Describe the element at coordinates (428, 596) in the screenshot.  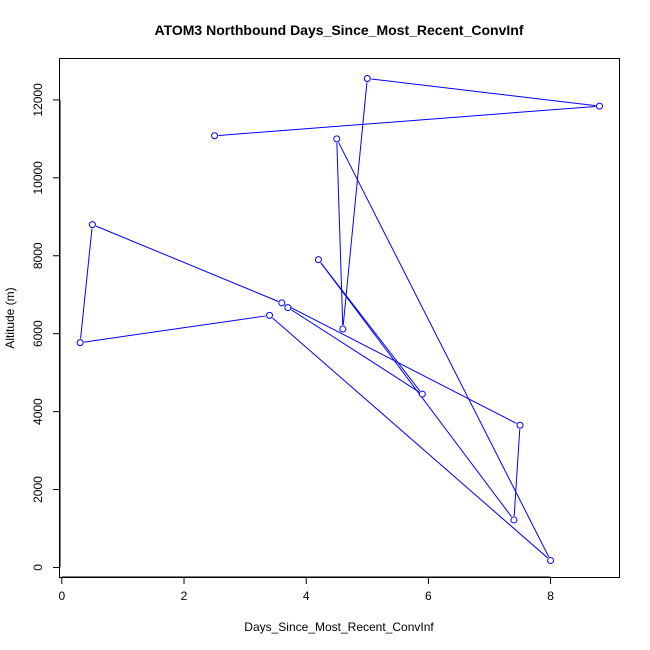
I see `x-tick-label: 6` at that location.